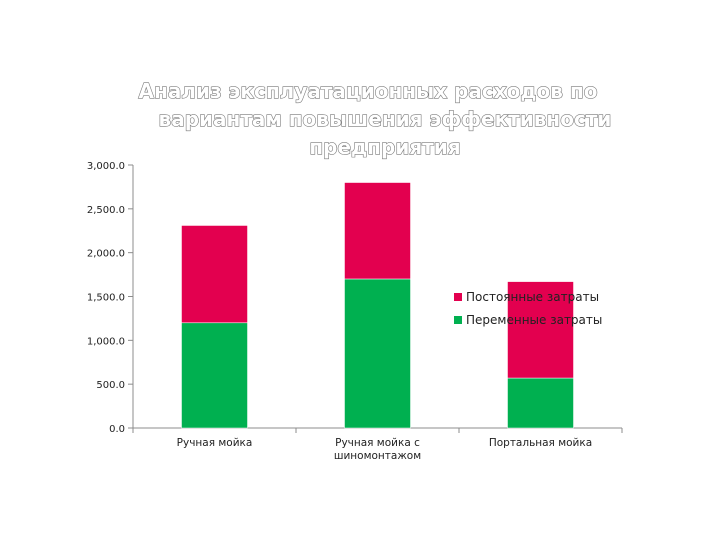 The image size is (720, 540). Describe the element at coordinates (106, 210) in the screenshot. I see `y-tick-label: 2,500.0` at that location.